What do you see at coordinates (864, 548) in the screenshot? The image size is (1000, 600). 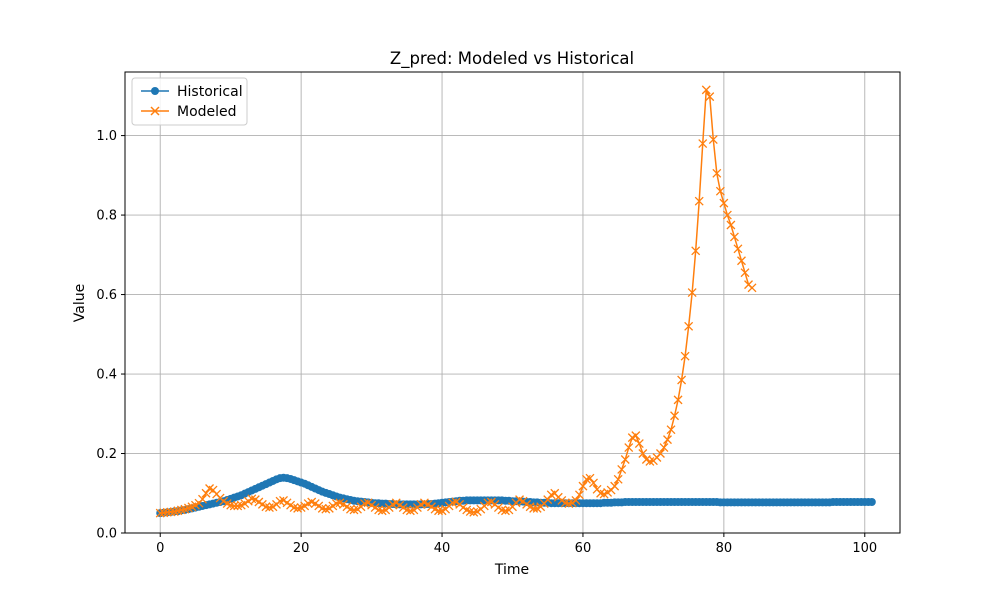 I see `x-tick-label: 100` at bounding box center [864, 548].